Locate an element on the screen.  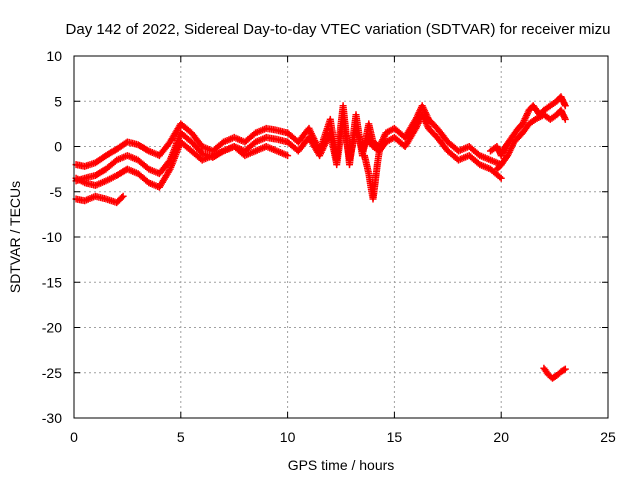
y-tick-label: -5 is located at coordinates (56, 192).